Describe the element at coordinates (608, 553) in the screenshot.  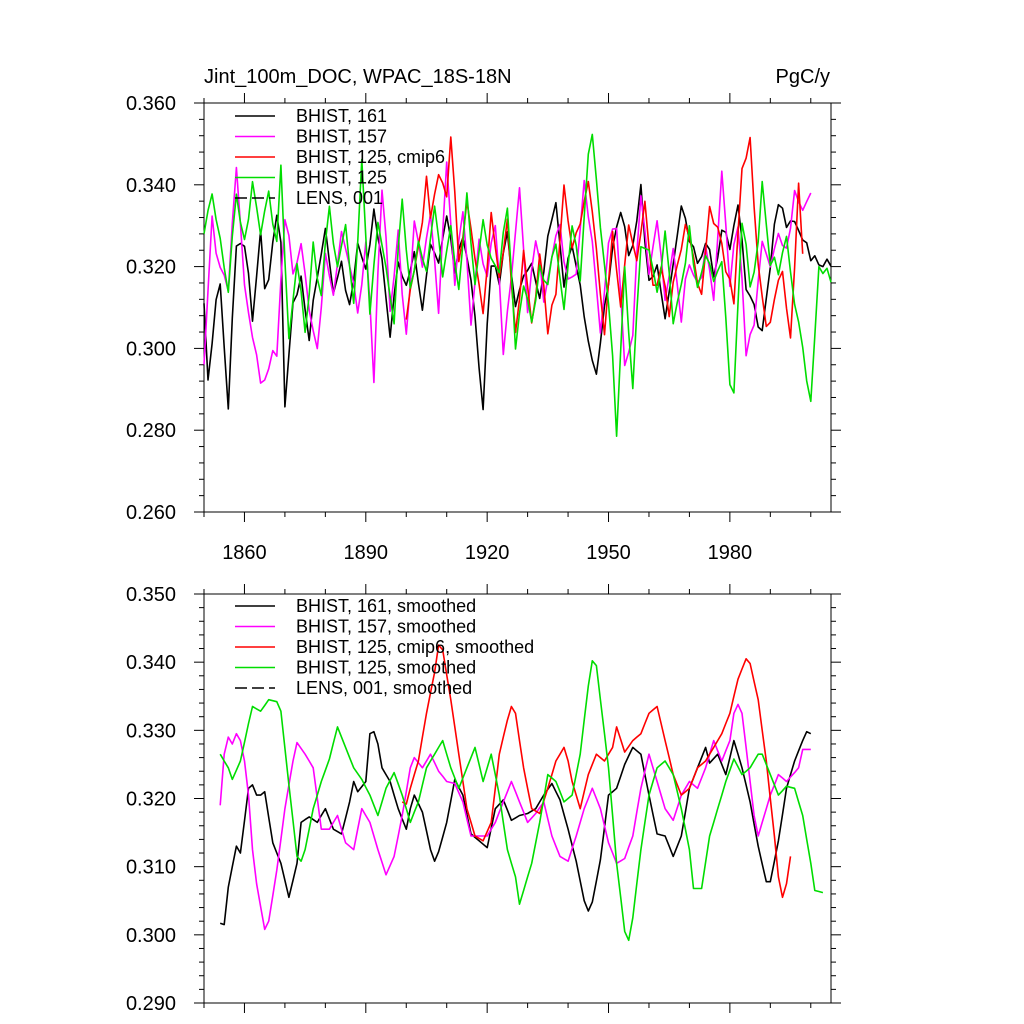
I see `top-x-tick-label: 1950` at that location.